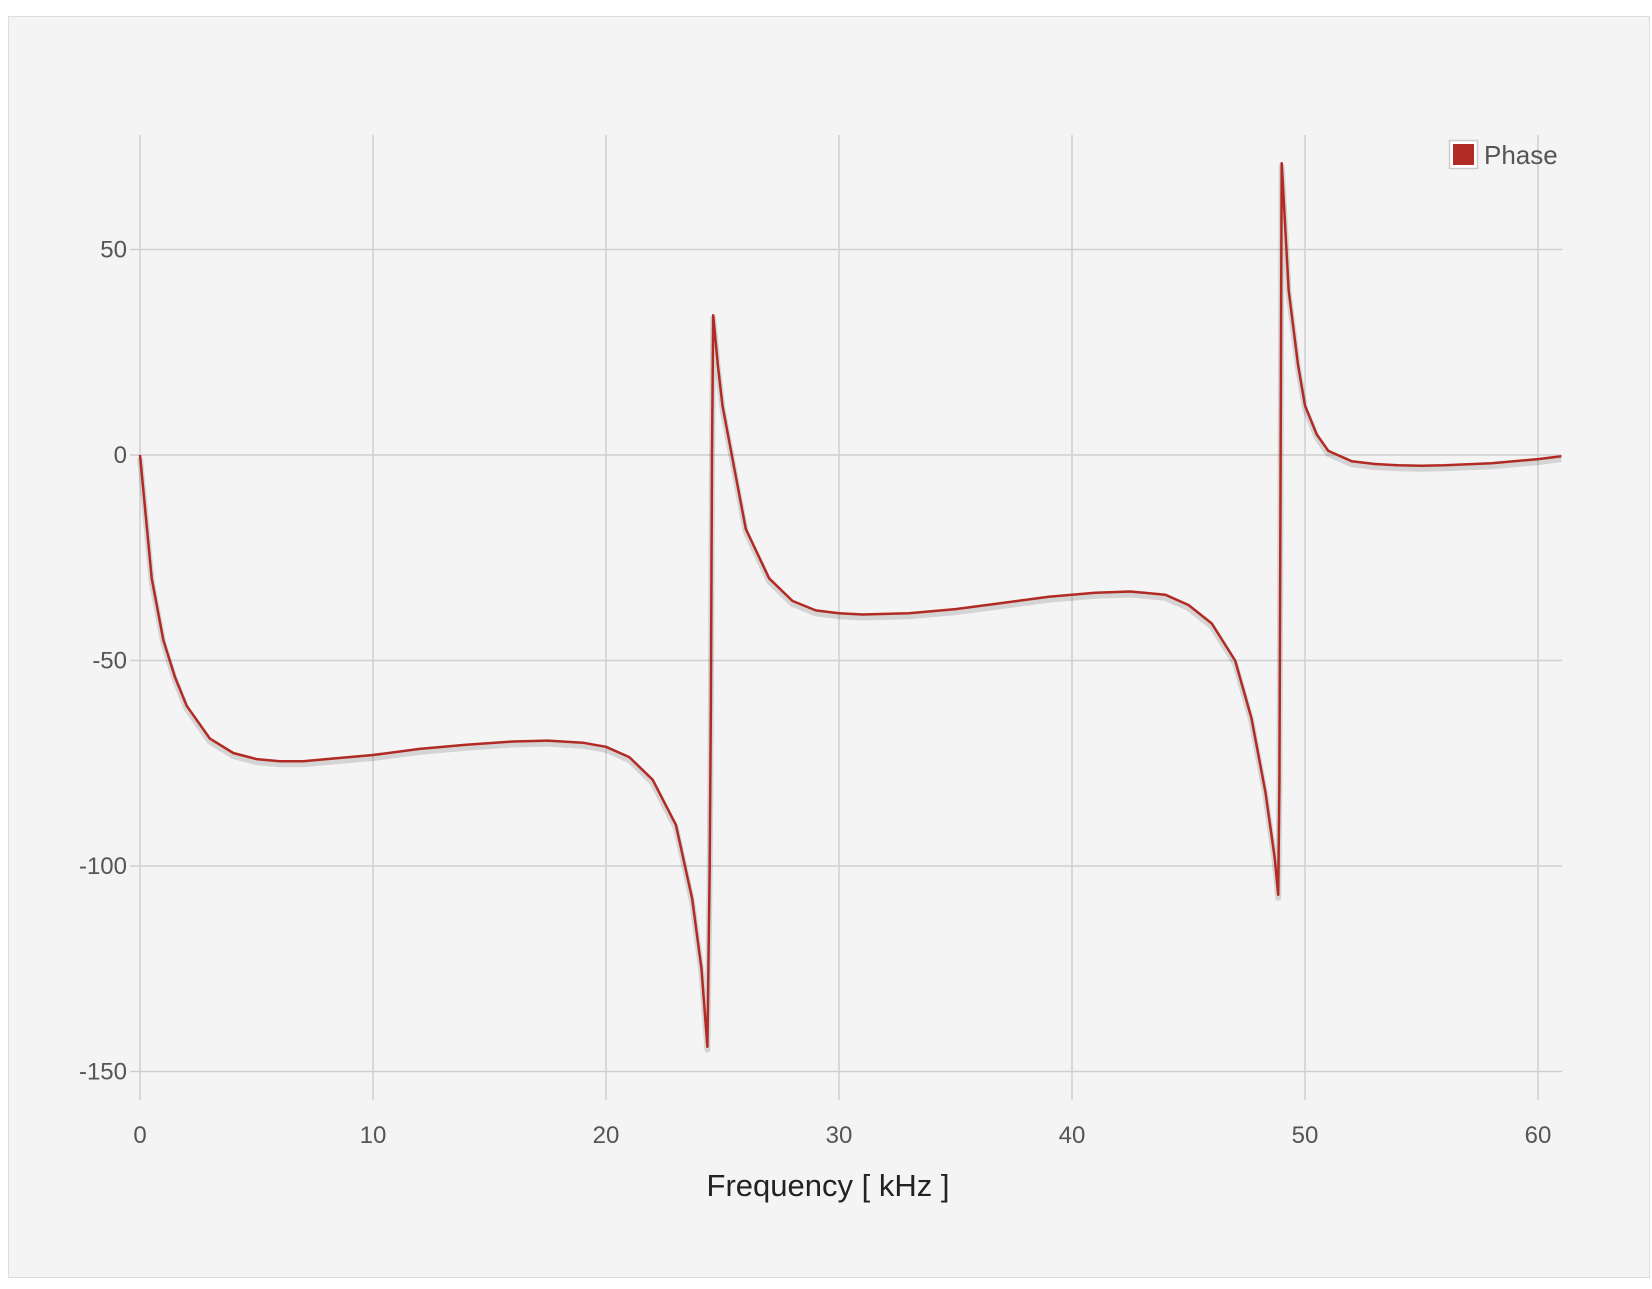 This screenshot has height=1289, width=1652. I want to click on legend-swatch, so click(1463, 154).